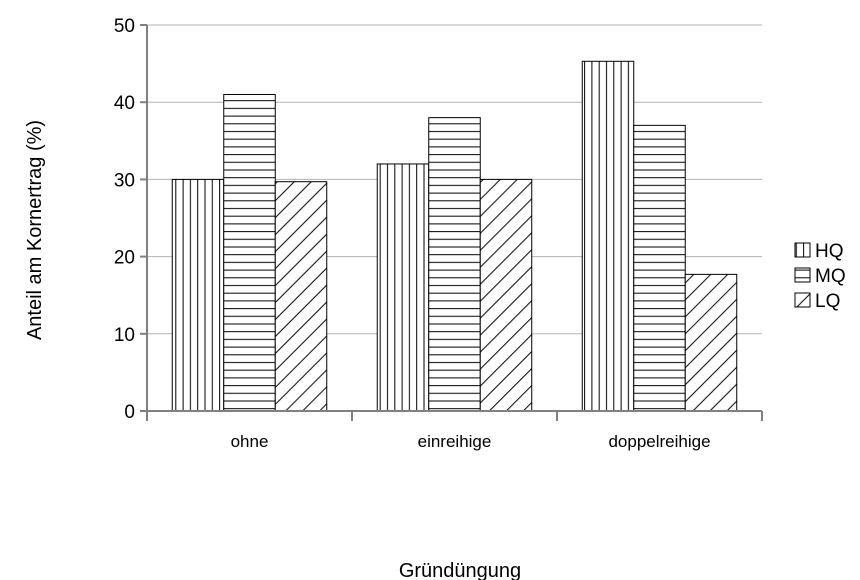  What do you see at coordinates (802, 275) in the screenshot?
I see `legend-swatch-mq` at bounding box center [802, 275].